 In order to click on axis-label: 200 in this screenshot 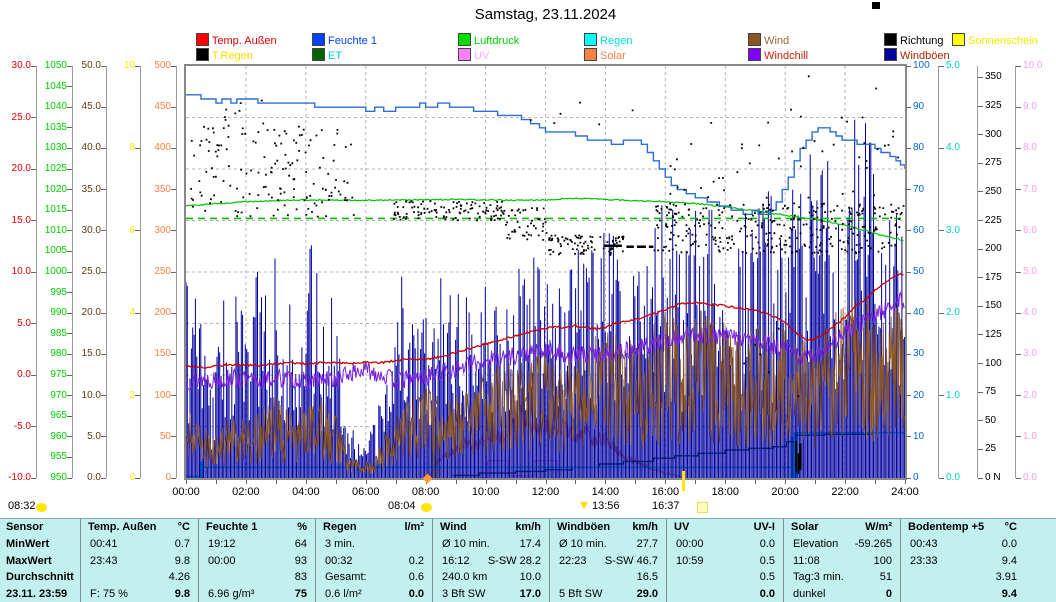, I will do `click(162, 313)`.